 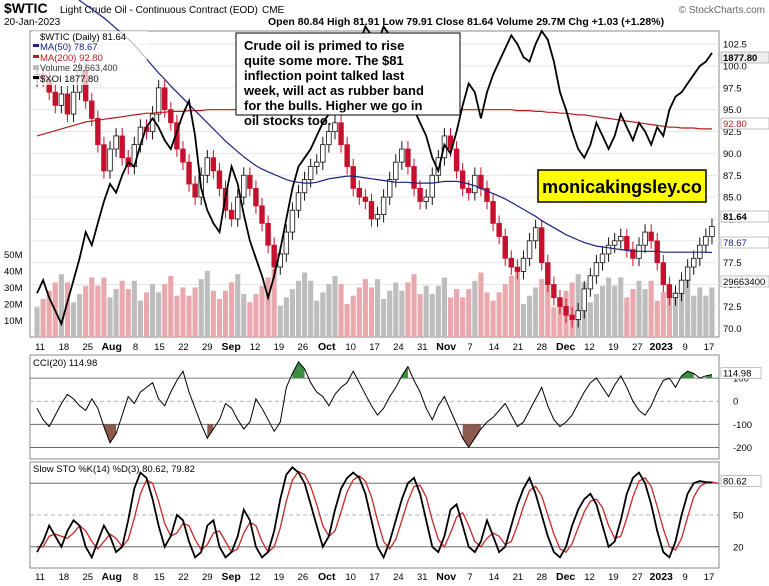 I want to click on sto-title: Slow STO %K(14) %D(3) 80.62, 79.82, so click(x=114, y=469).